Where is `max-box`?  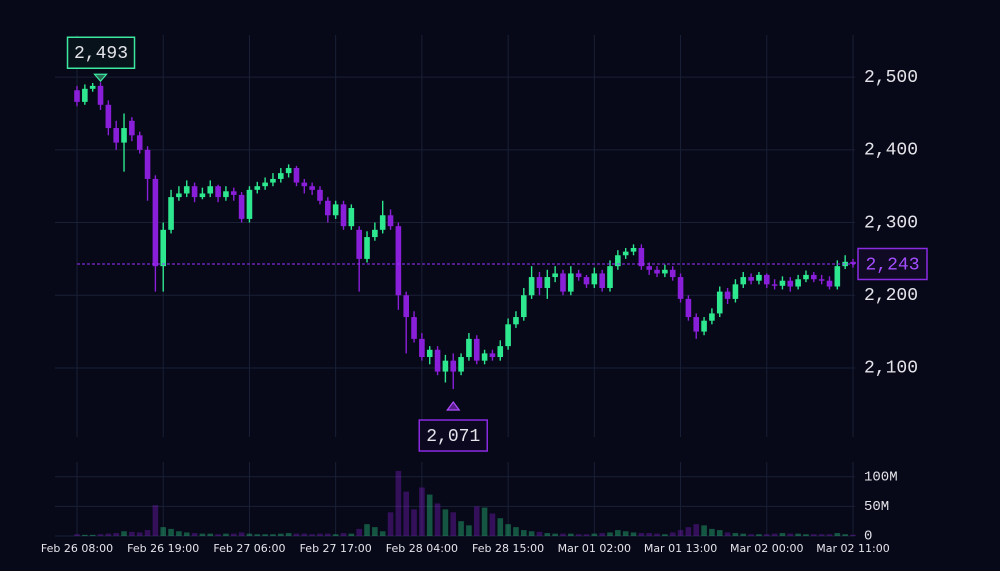
max-box is located at coordinates (101, 53).